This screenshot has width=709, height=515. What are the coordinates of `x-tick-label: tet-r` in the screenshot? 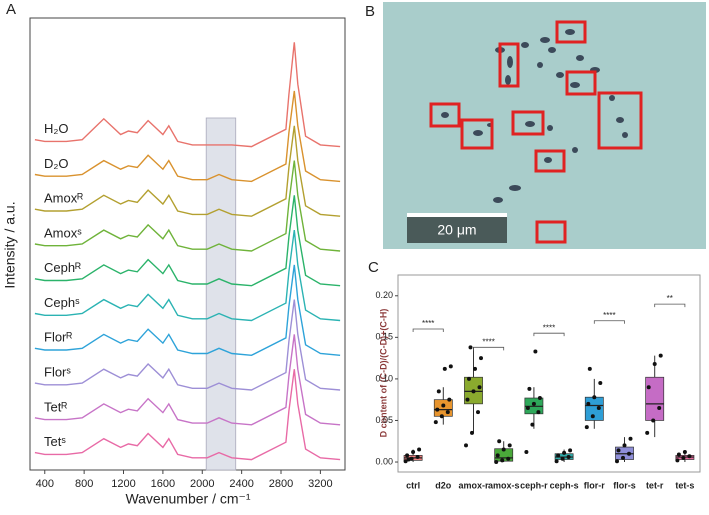 It's located at (655, 485).